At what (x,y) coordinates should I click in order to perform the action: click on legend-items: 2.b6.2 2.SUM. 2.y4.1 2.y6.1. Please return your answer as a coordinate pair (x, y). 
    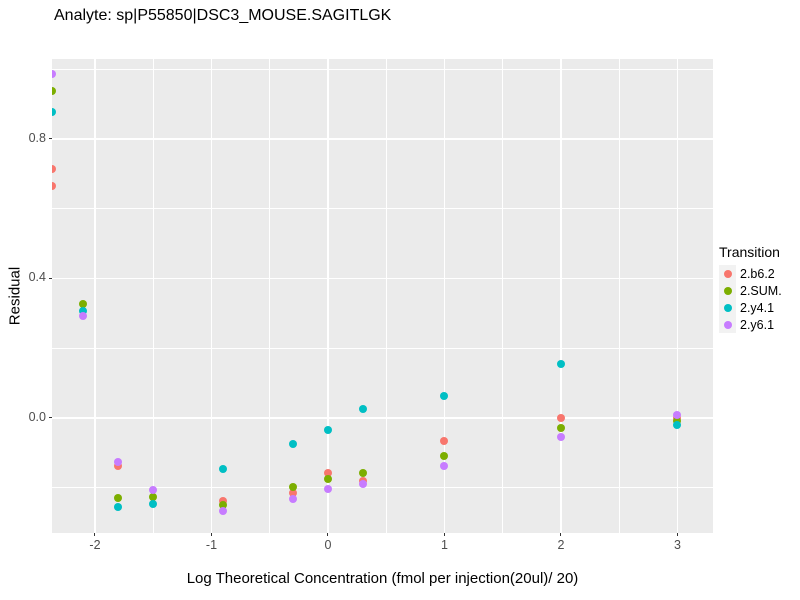
    Looking at the image, I should click on (750, 299).